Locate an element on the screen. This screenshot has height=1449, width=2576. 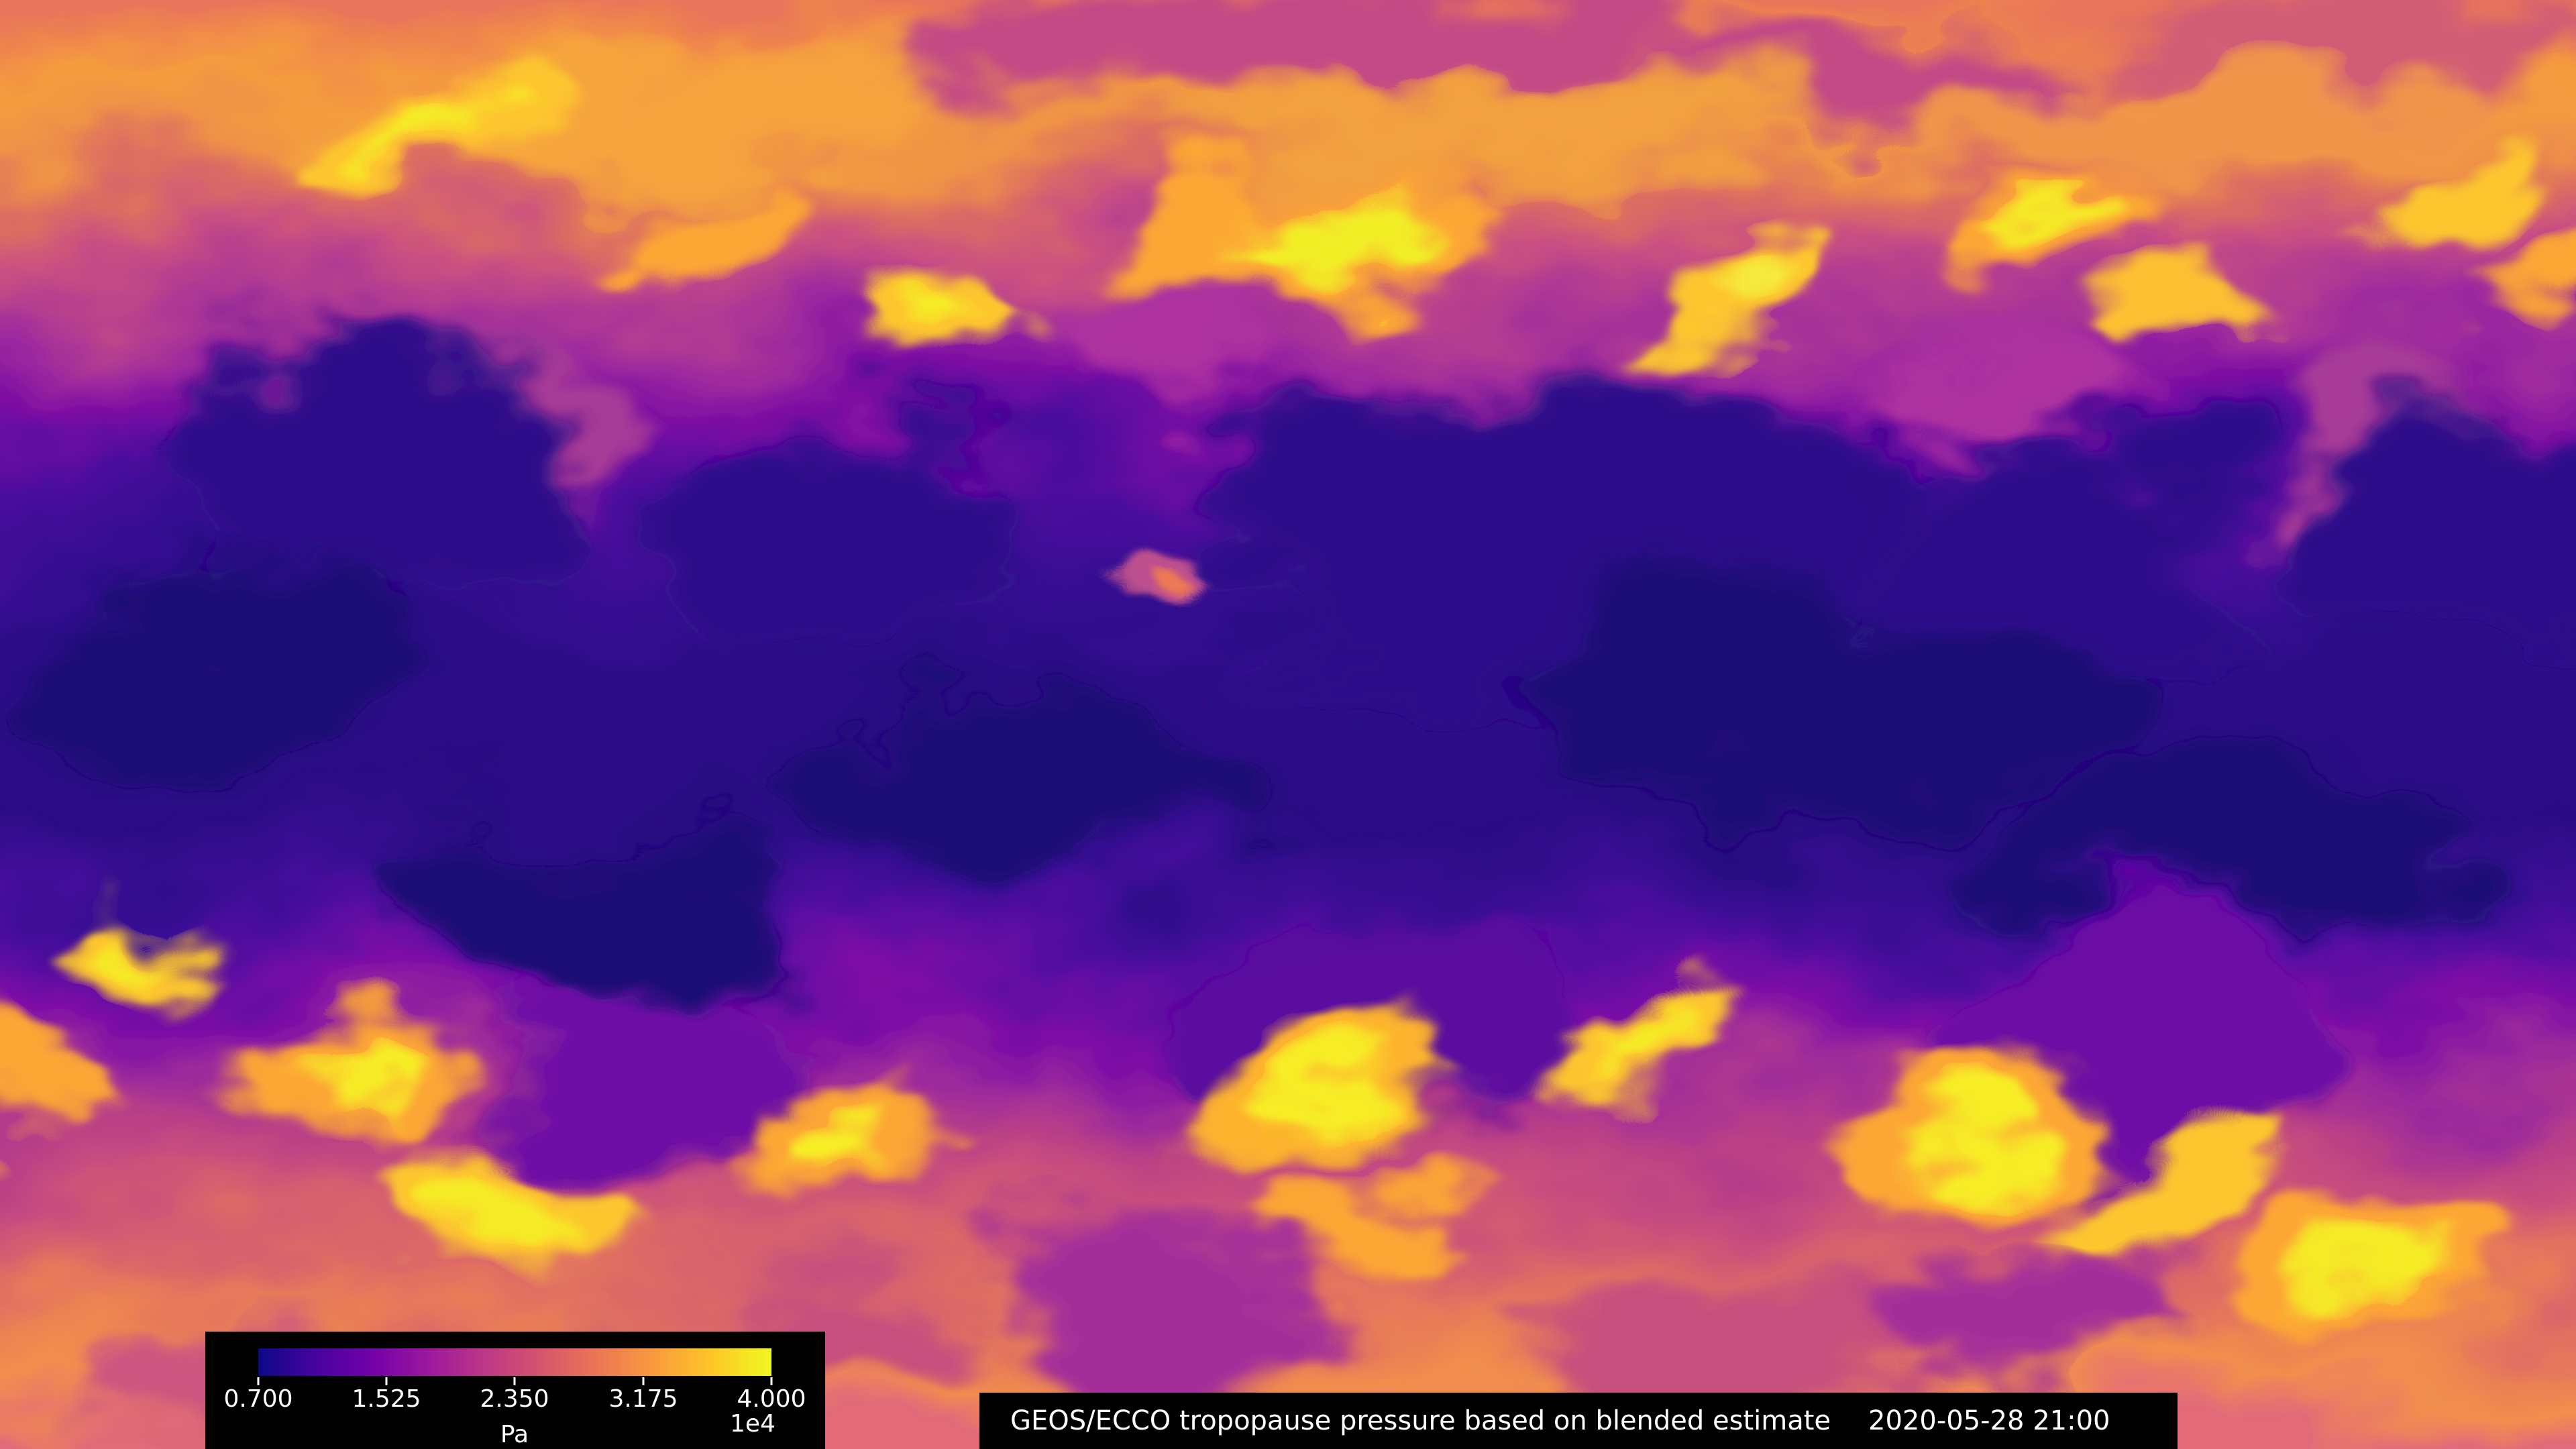
colorbar-tick-label: 4.000 is located at coordinates (771, 1399).